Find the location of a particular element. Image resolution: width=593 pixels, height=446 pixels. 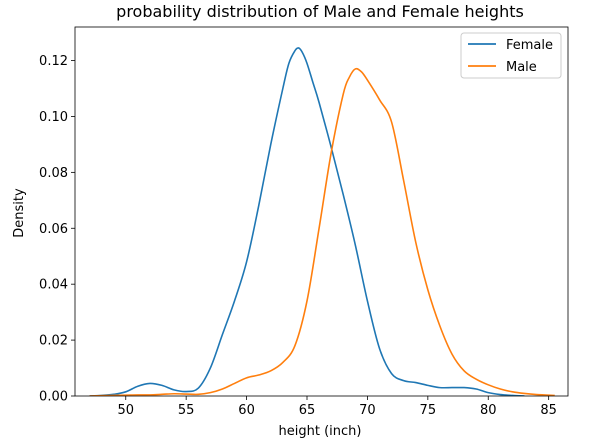

y-tick-label: 0.12 is located at coordinates (53, 61).